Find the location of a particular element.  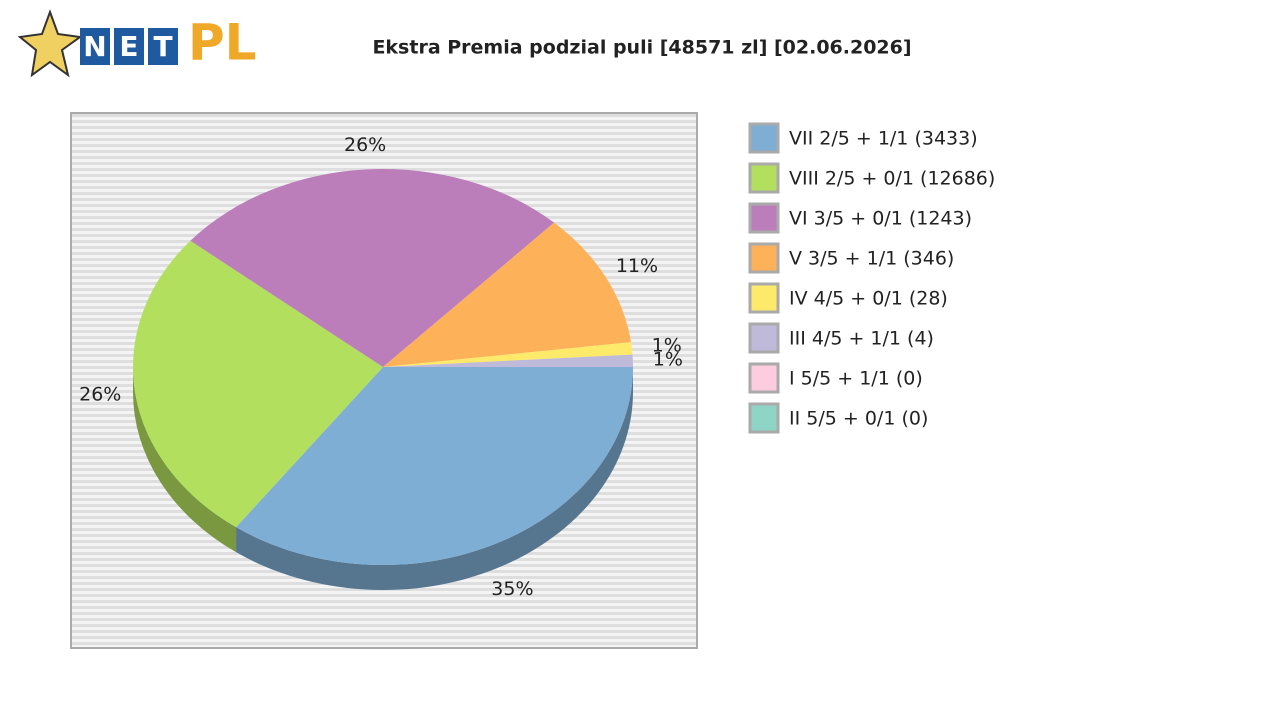

legend-label: III 4/5 + 1/1 (4) is located at coordinates (861, 339).